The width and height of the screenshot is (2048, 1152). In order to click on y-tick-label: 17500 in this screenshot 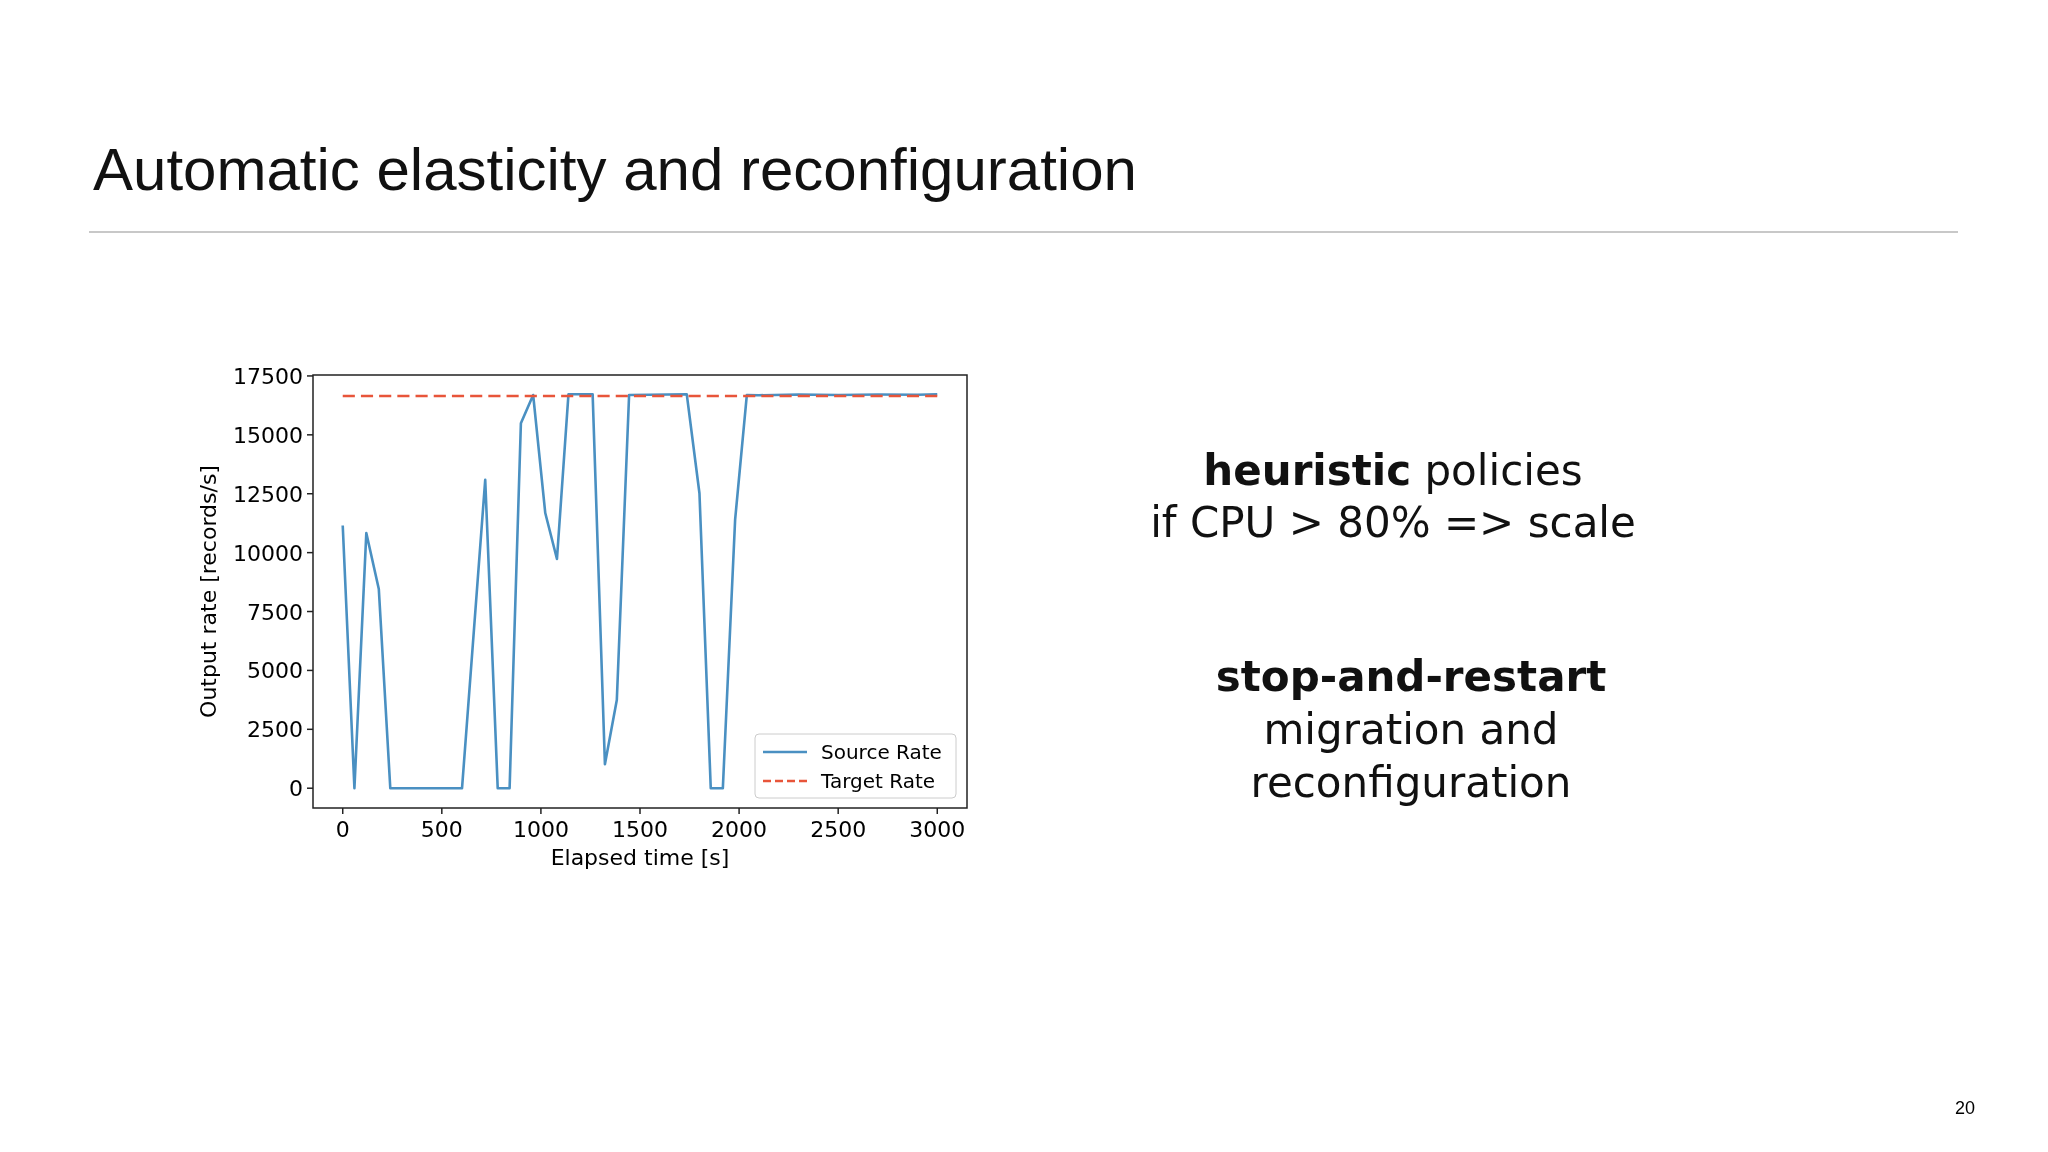, I will do `click(268, 376)`.